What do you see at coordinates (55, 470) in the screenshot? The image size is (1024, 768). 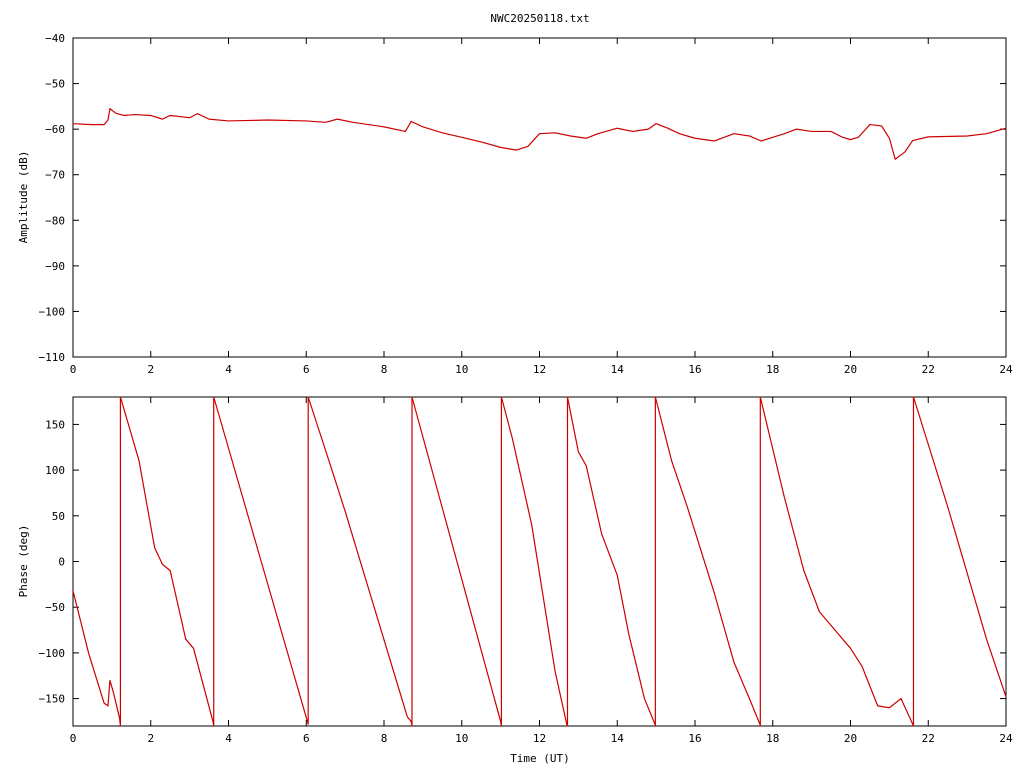 I see `phase-y-tick-label: 100` at bounding box center [55, 470].